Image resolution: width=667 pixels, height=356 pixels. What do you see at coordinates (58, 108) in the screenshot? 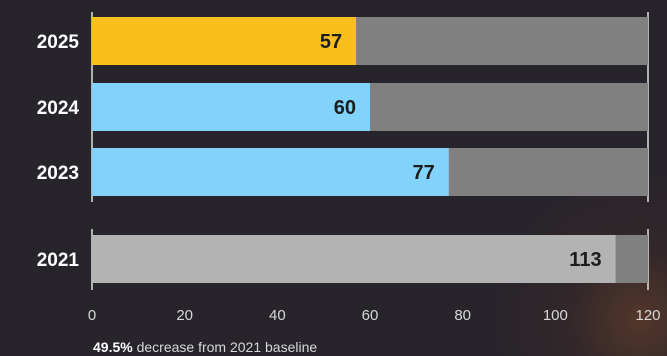
I see `category-label-2024: 2024` at bounding box center [58, 108].